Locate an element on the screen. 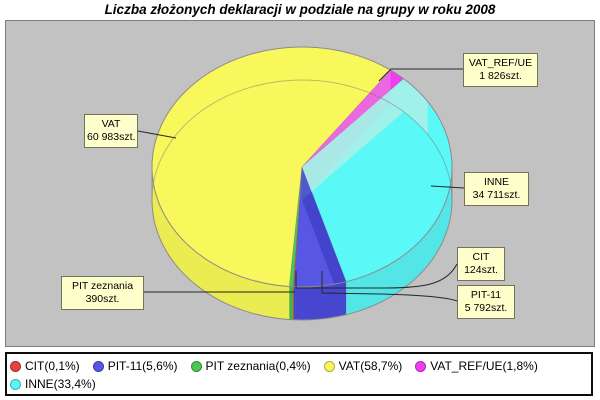 This screenshot has height=400, width=600. vat-ref-ue-marker-icon is located at coordinates (421, 366).